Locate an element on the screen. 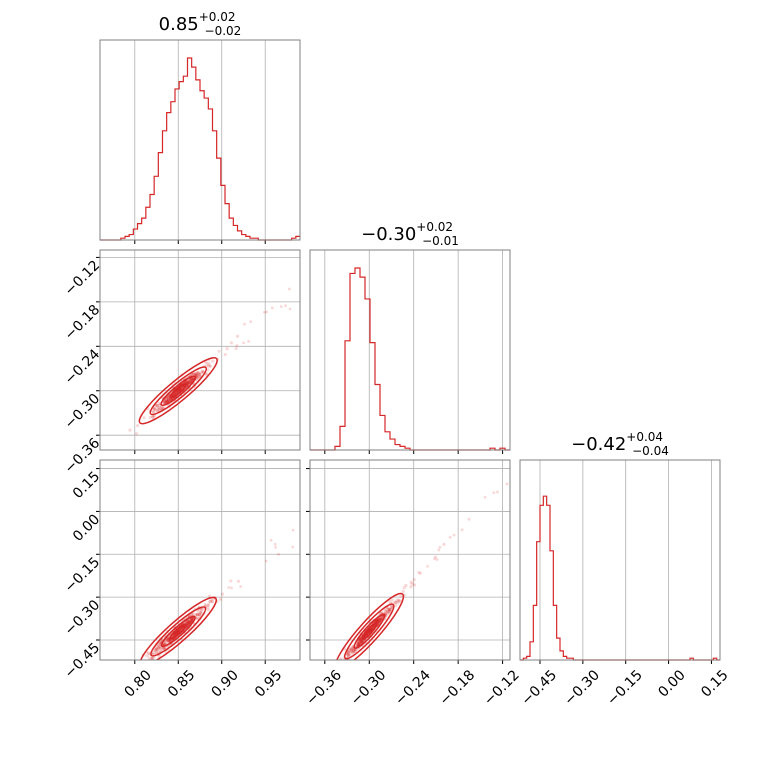  y-tick-label: −0.45 is located at coordinates (83, 661).